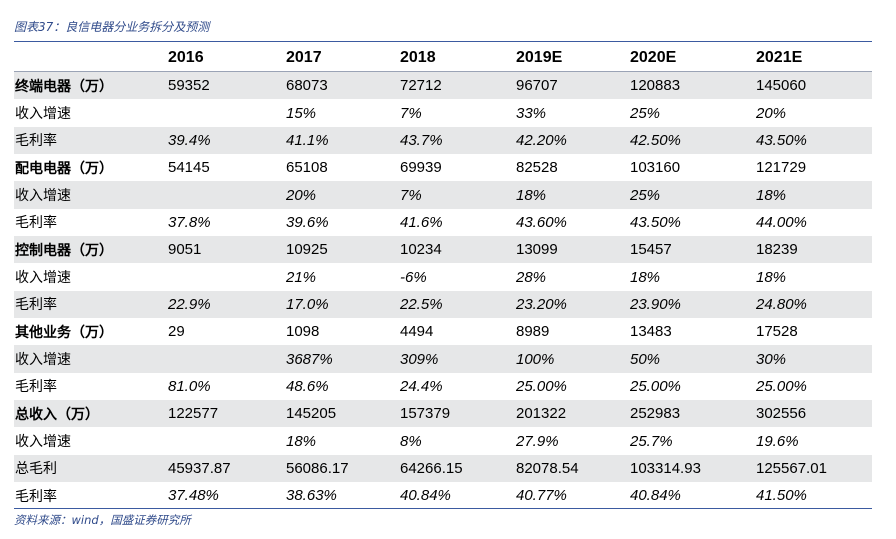  I want to click on table-cell: 37.8%, so click(189, 222).